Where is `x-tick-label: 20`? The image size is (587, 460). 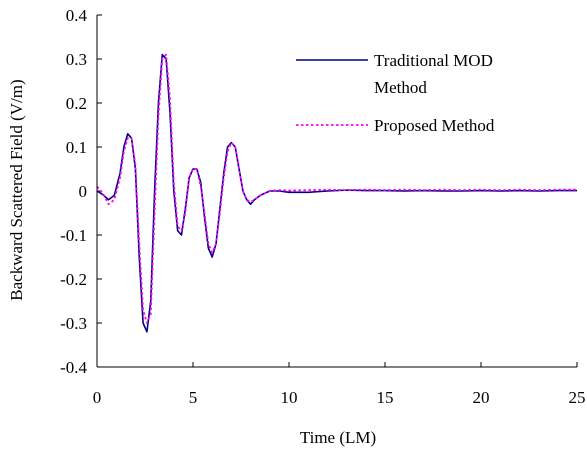
x-tick-label: 20 is located at coordinates (481, 397).